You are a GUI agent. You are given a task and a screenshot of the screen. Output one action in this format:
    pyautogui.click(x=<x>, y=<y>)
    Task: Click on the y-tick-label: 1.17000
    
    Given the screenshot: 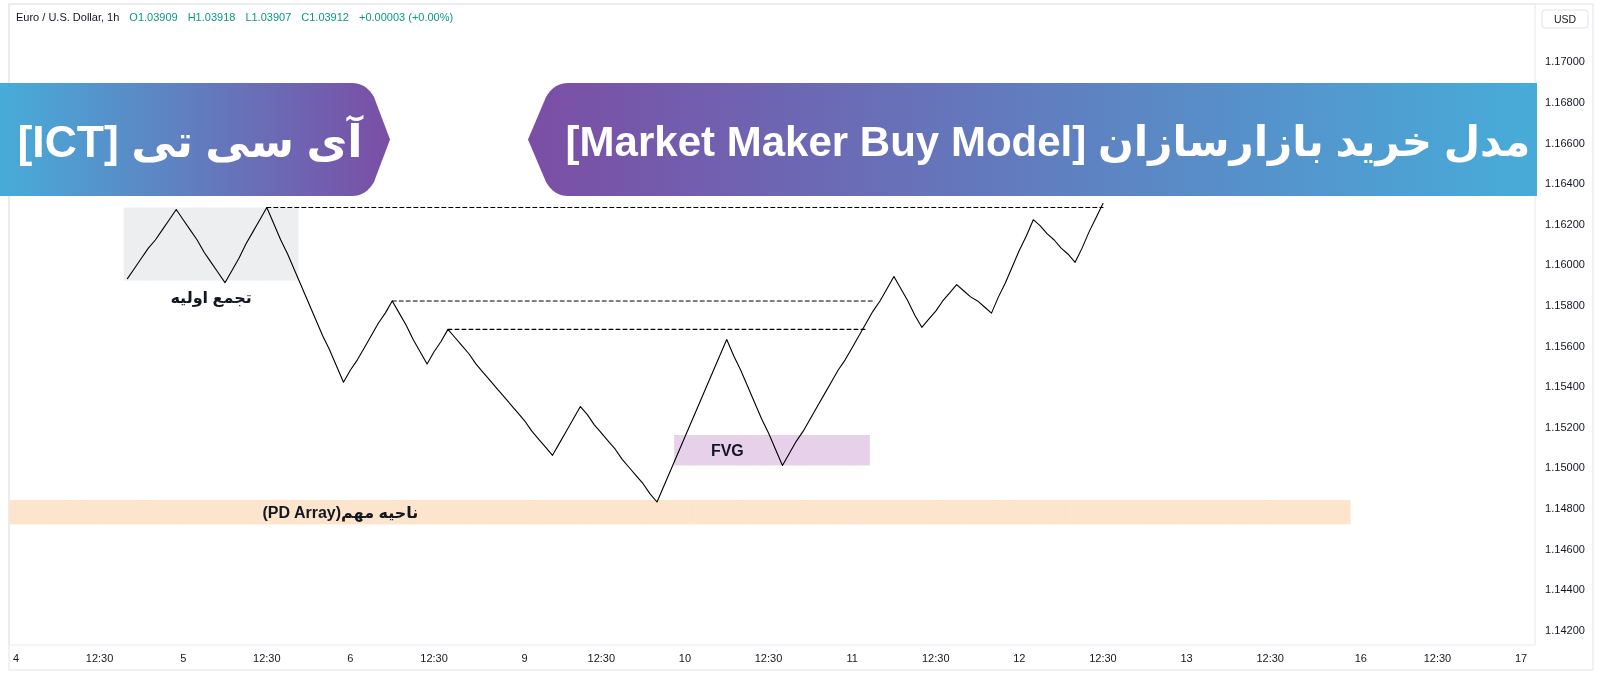 What is the action you would take?
    pyautogui.click(x=1565, y=61)
    